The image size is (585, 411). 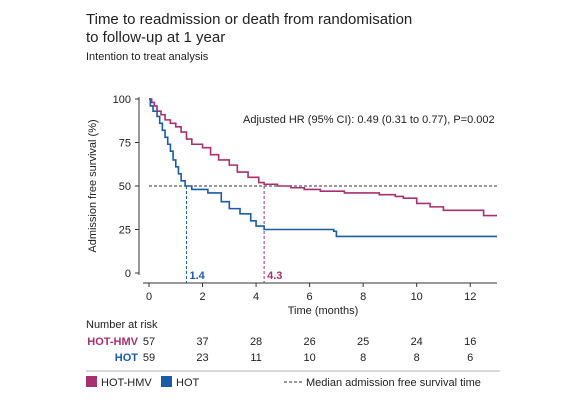 What do you see at coordinates (122, 325) in the screenshot?
I see `risk-table-title: Number at risk` at bounding box center [122, 325].